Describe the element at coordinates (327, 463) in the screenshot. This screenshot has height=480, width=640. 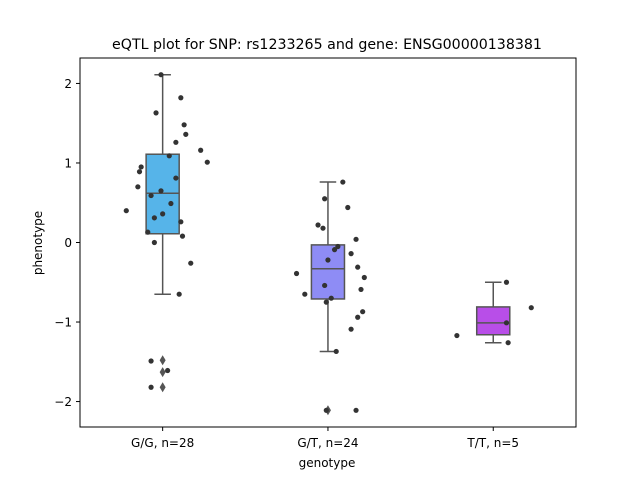
I see `x-axis-label: genotype` at that location.